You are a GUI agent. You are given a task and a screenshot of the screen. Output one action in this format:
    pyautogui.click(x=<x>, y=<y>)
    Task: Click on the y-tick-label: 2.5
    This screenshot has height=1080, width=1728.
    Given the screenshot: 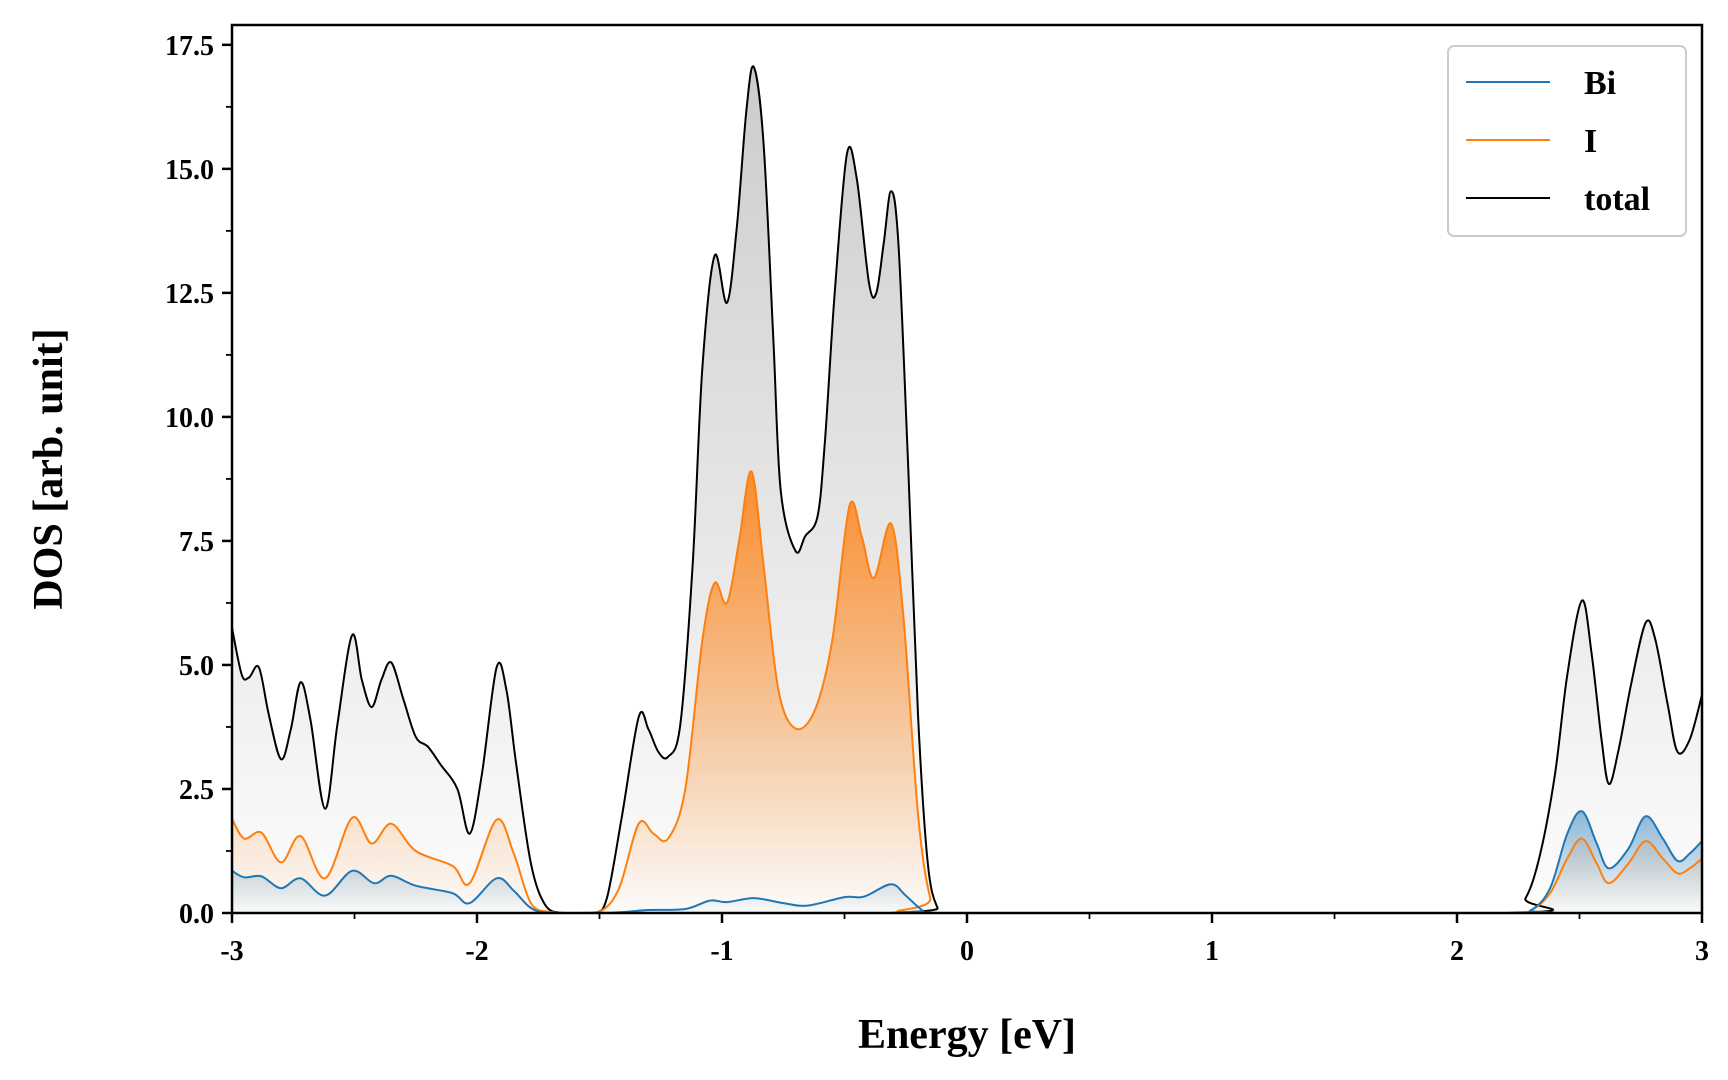 What is the action you would take?
    pyautogui.click(x=196, y=790)
    